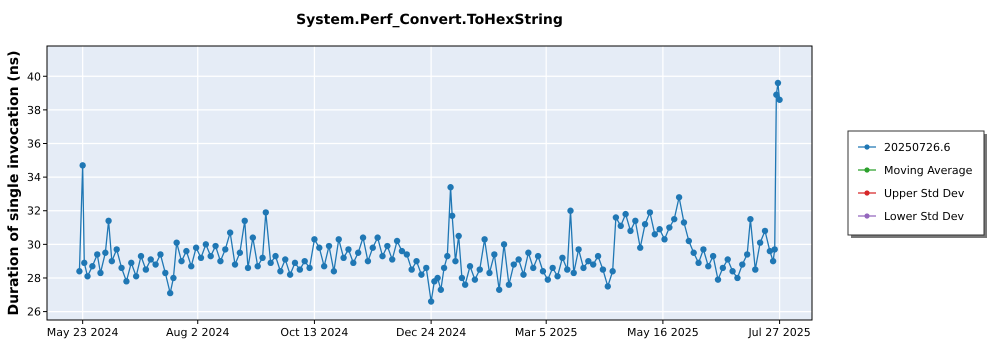  I want to click on x-tick-label: Dec 24 2024, so click(431, 332).